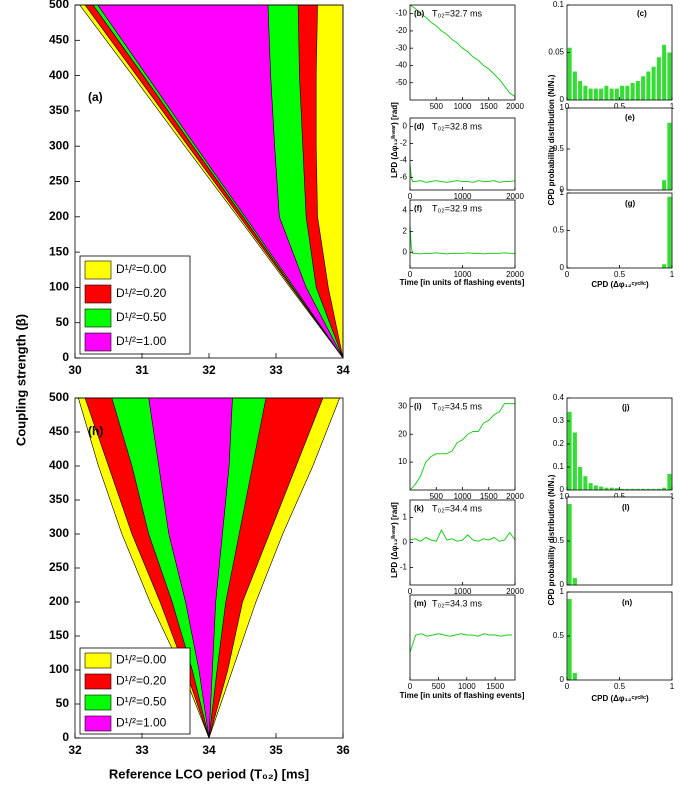 Image resolution: width=696 pixels, height=797 pixels. Describe the element at coordinates (209, 370) in the screenshot. I see `x-tick-label: 32` at that location.